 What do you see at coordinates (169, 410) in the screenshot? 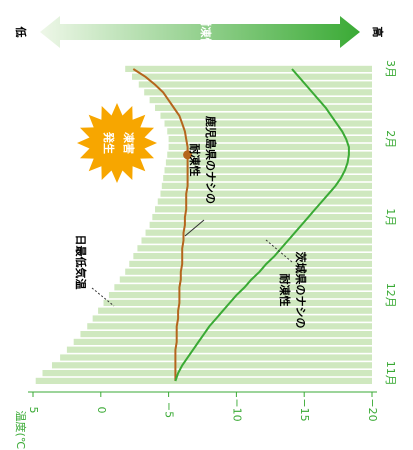
I see `tick-label: −5` at bounding box center [169, 410].